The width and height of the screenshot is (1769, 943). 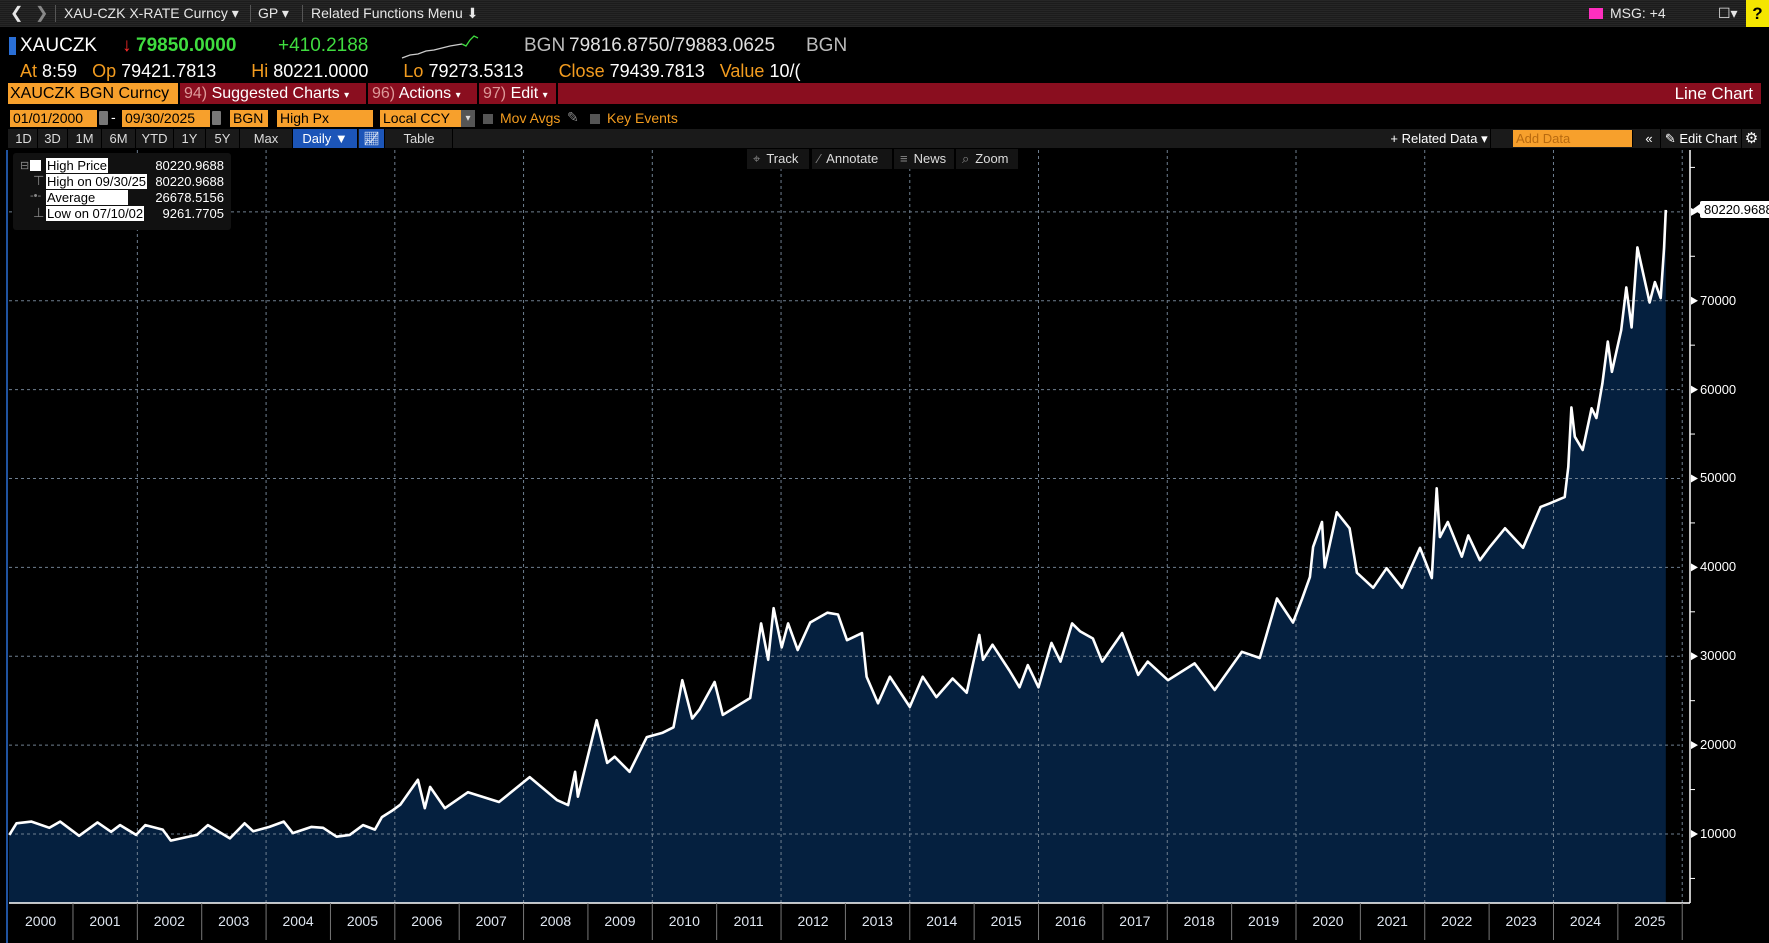 I want to click on actions-menu: 96) Actions ▾, so click(x=416, y=93).